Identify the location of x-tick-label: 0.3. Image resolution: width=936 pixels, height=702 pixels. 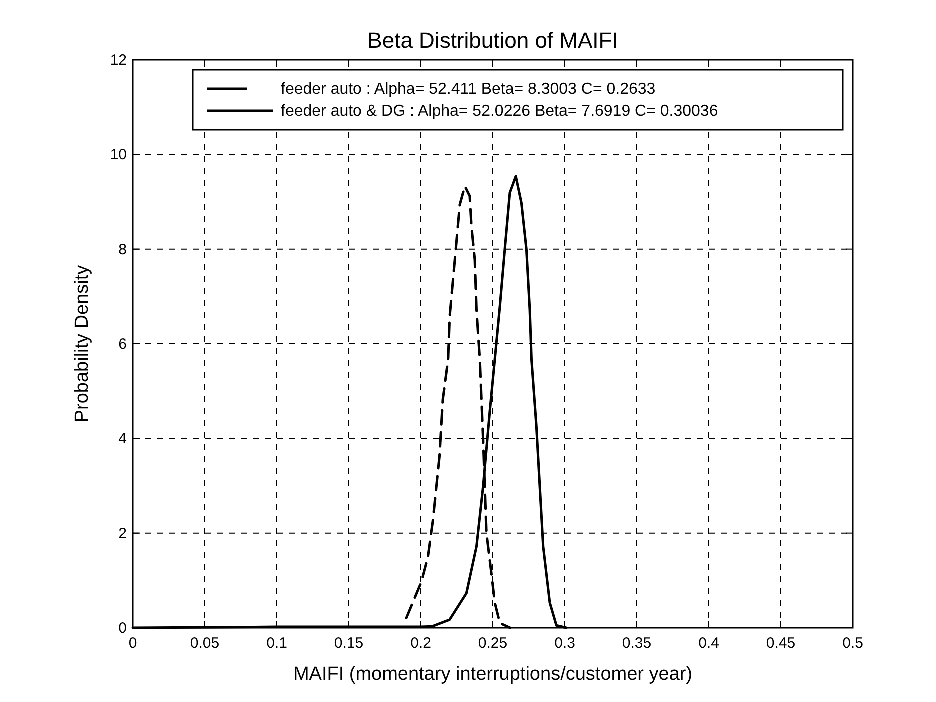
(565, 643).